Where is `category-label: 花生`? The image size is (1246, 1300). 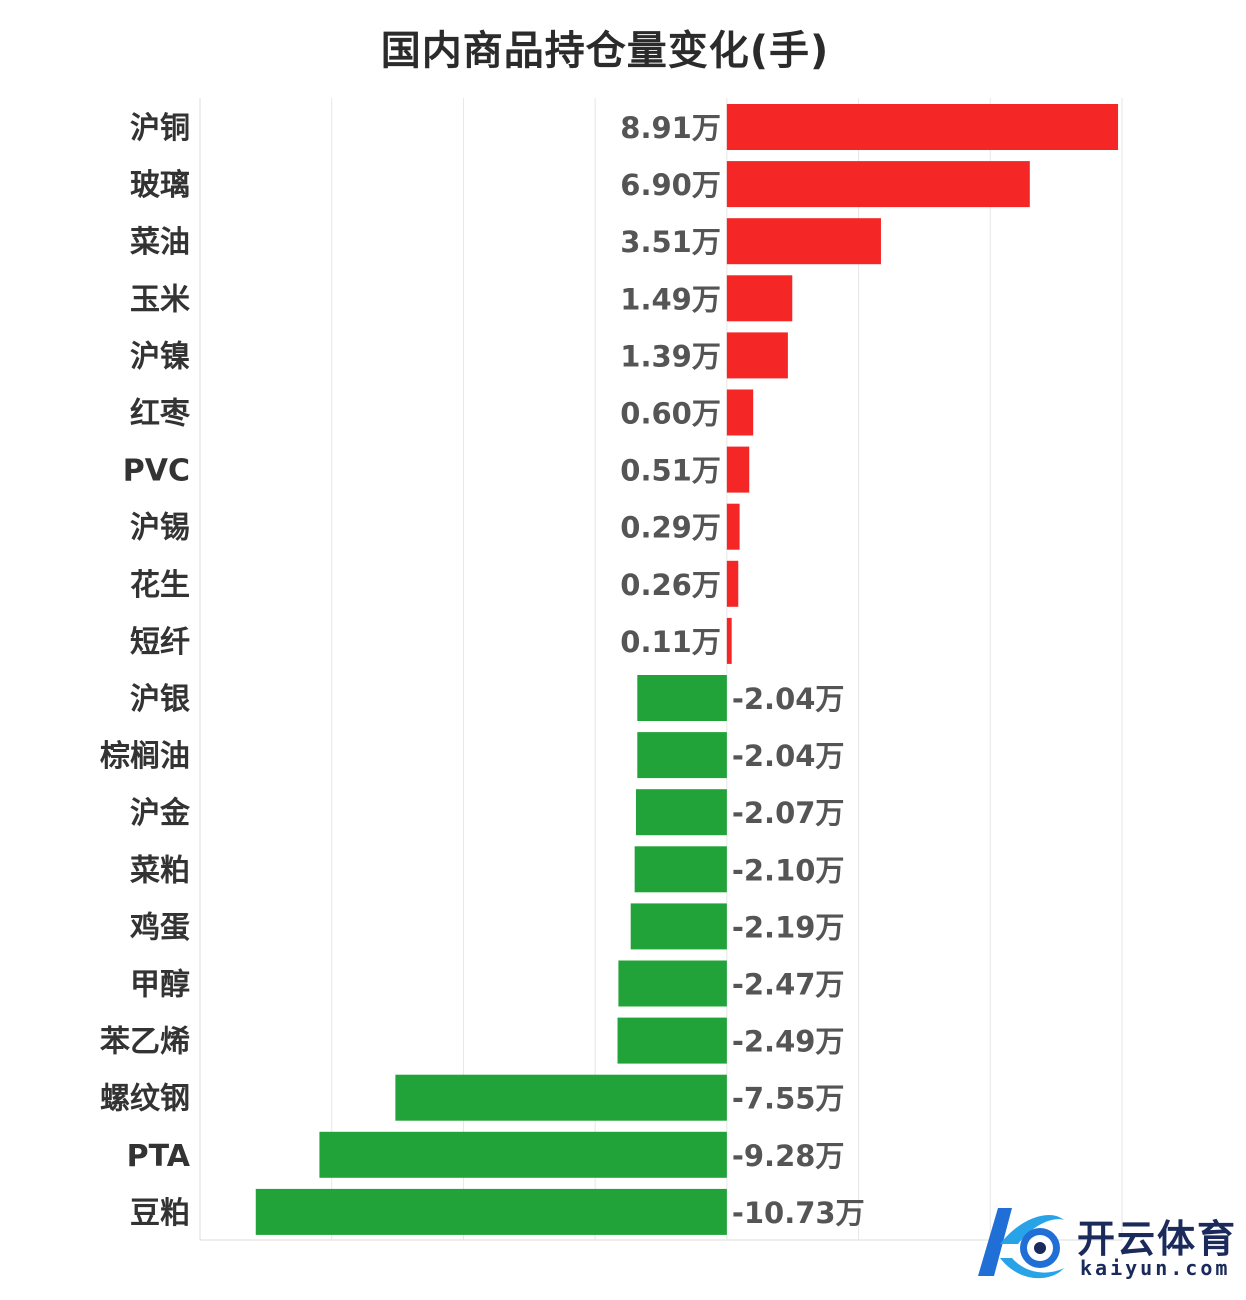 category-label: 花生 is located at coordinates (160, 585).